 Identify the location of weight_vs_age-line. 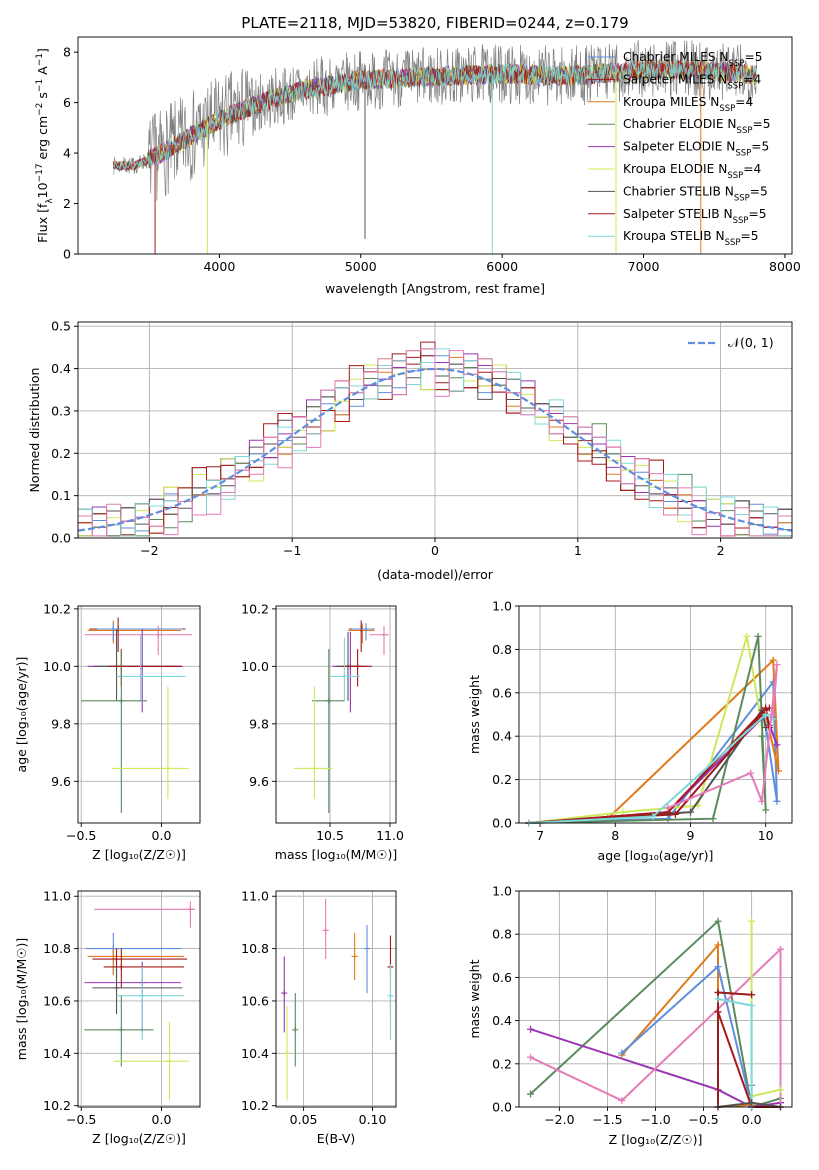
(647, 765).